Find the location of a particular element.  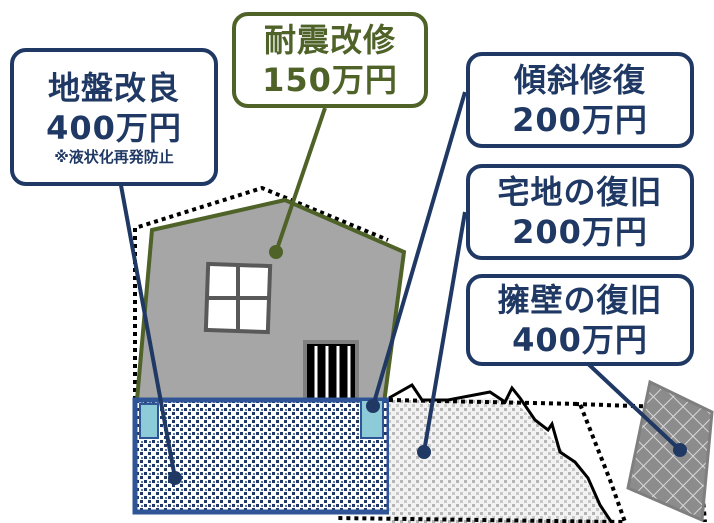

retaining-wall is located at coordinates (670, 451).